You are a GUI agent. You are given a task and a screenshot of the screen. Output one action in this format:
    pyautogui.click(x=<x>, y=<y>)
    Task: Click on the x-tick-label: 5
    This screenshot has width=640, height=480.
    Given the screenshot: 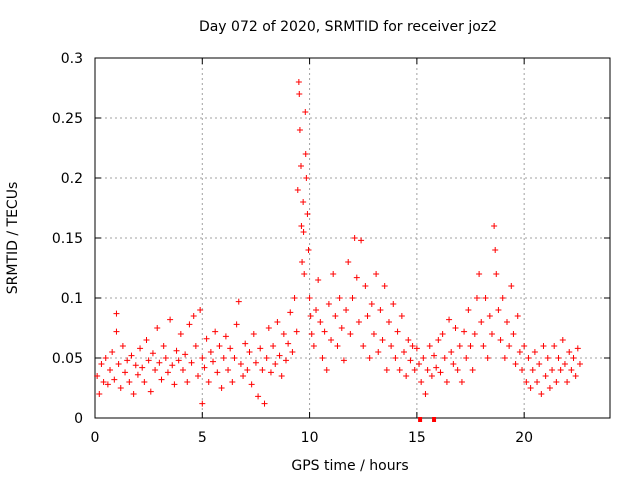 What is the action you would take?
    pyautogui.click(x=202, y=438)
    